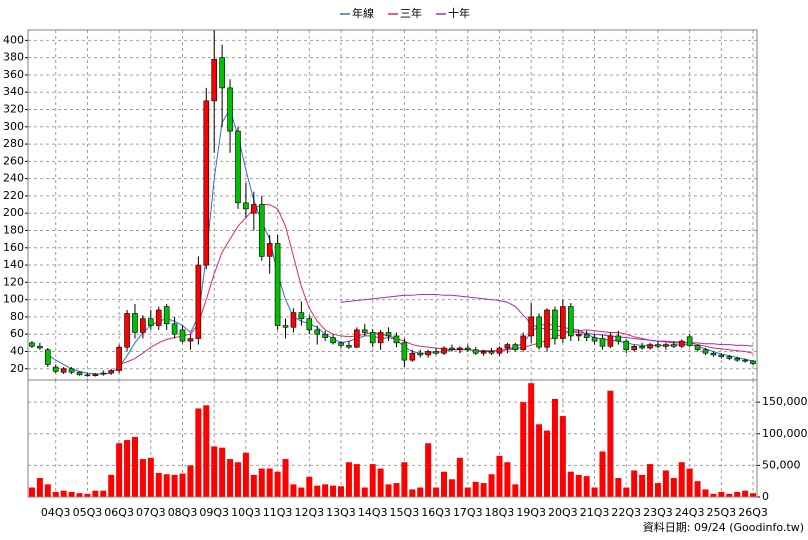 This screenshot has height=540, width=808. I want to click on y-tick-label: 300, so click(13, 126).